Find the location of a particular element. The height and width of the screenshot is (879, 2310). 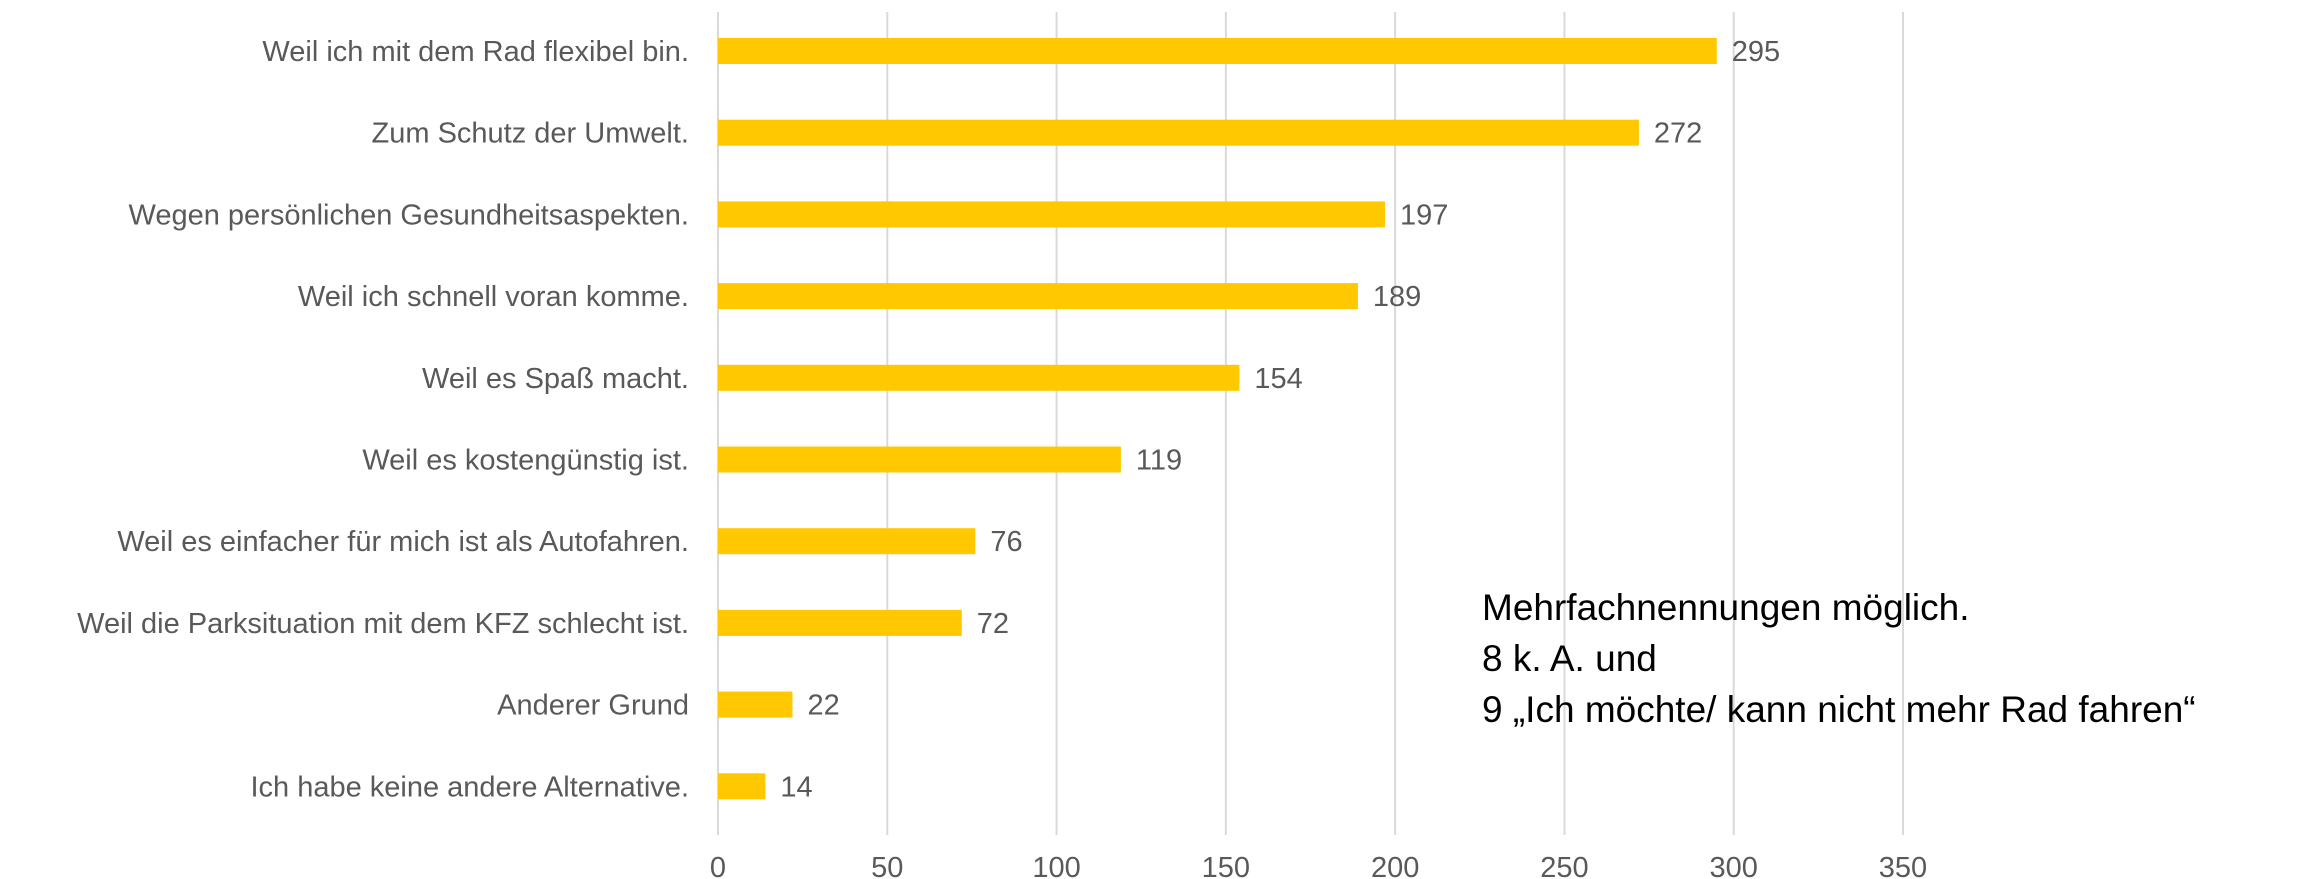

x-tick-label: 250 is located at coordinates (1564, 865).